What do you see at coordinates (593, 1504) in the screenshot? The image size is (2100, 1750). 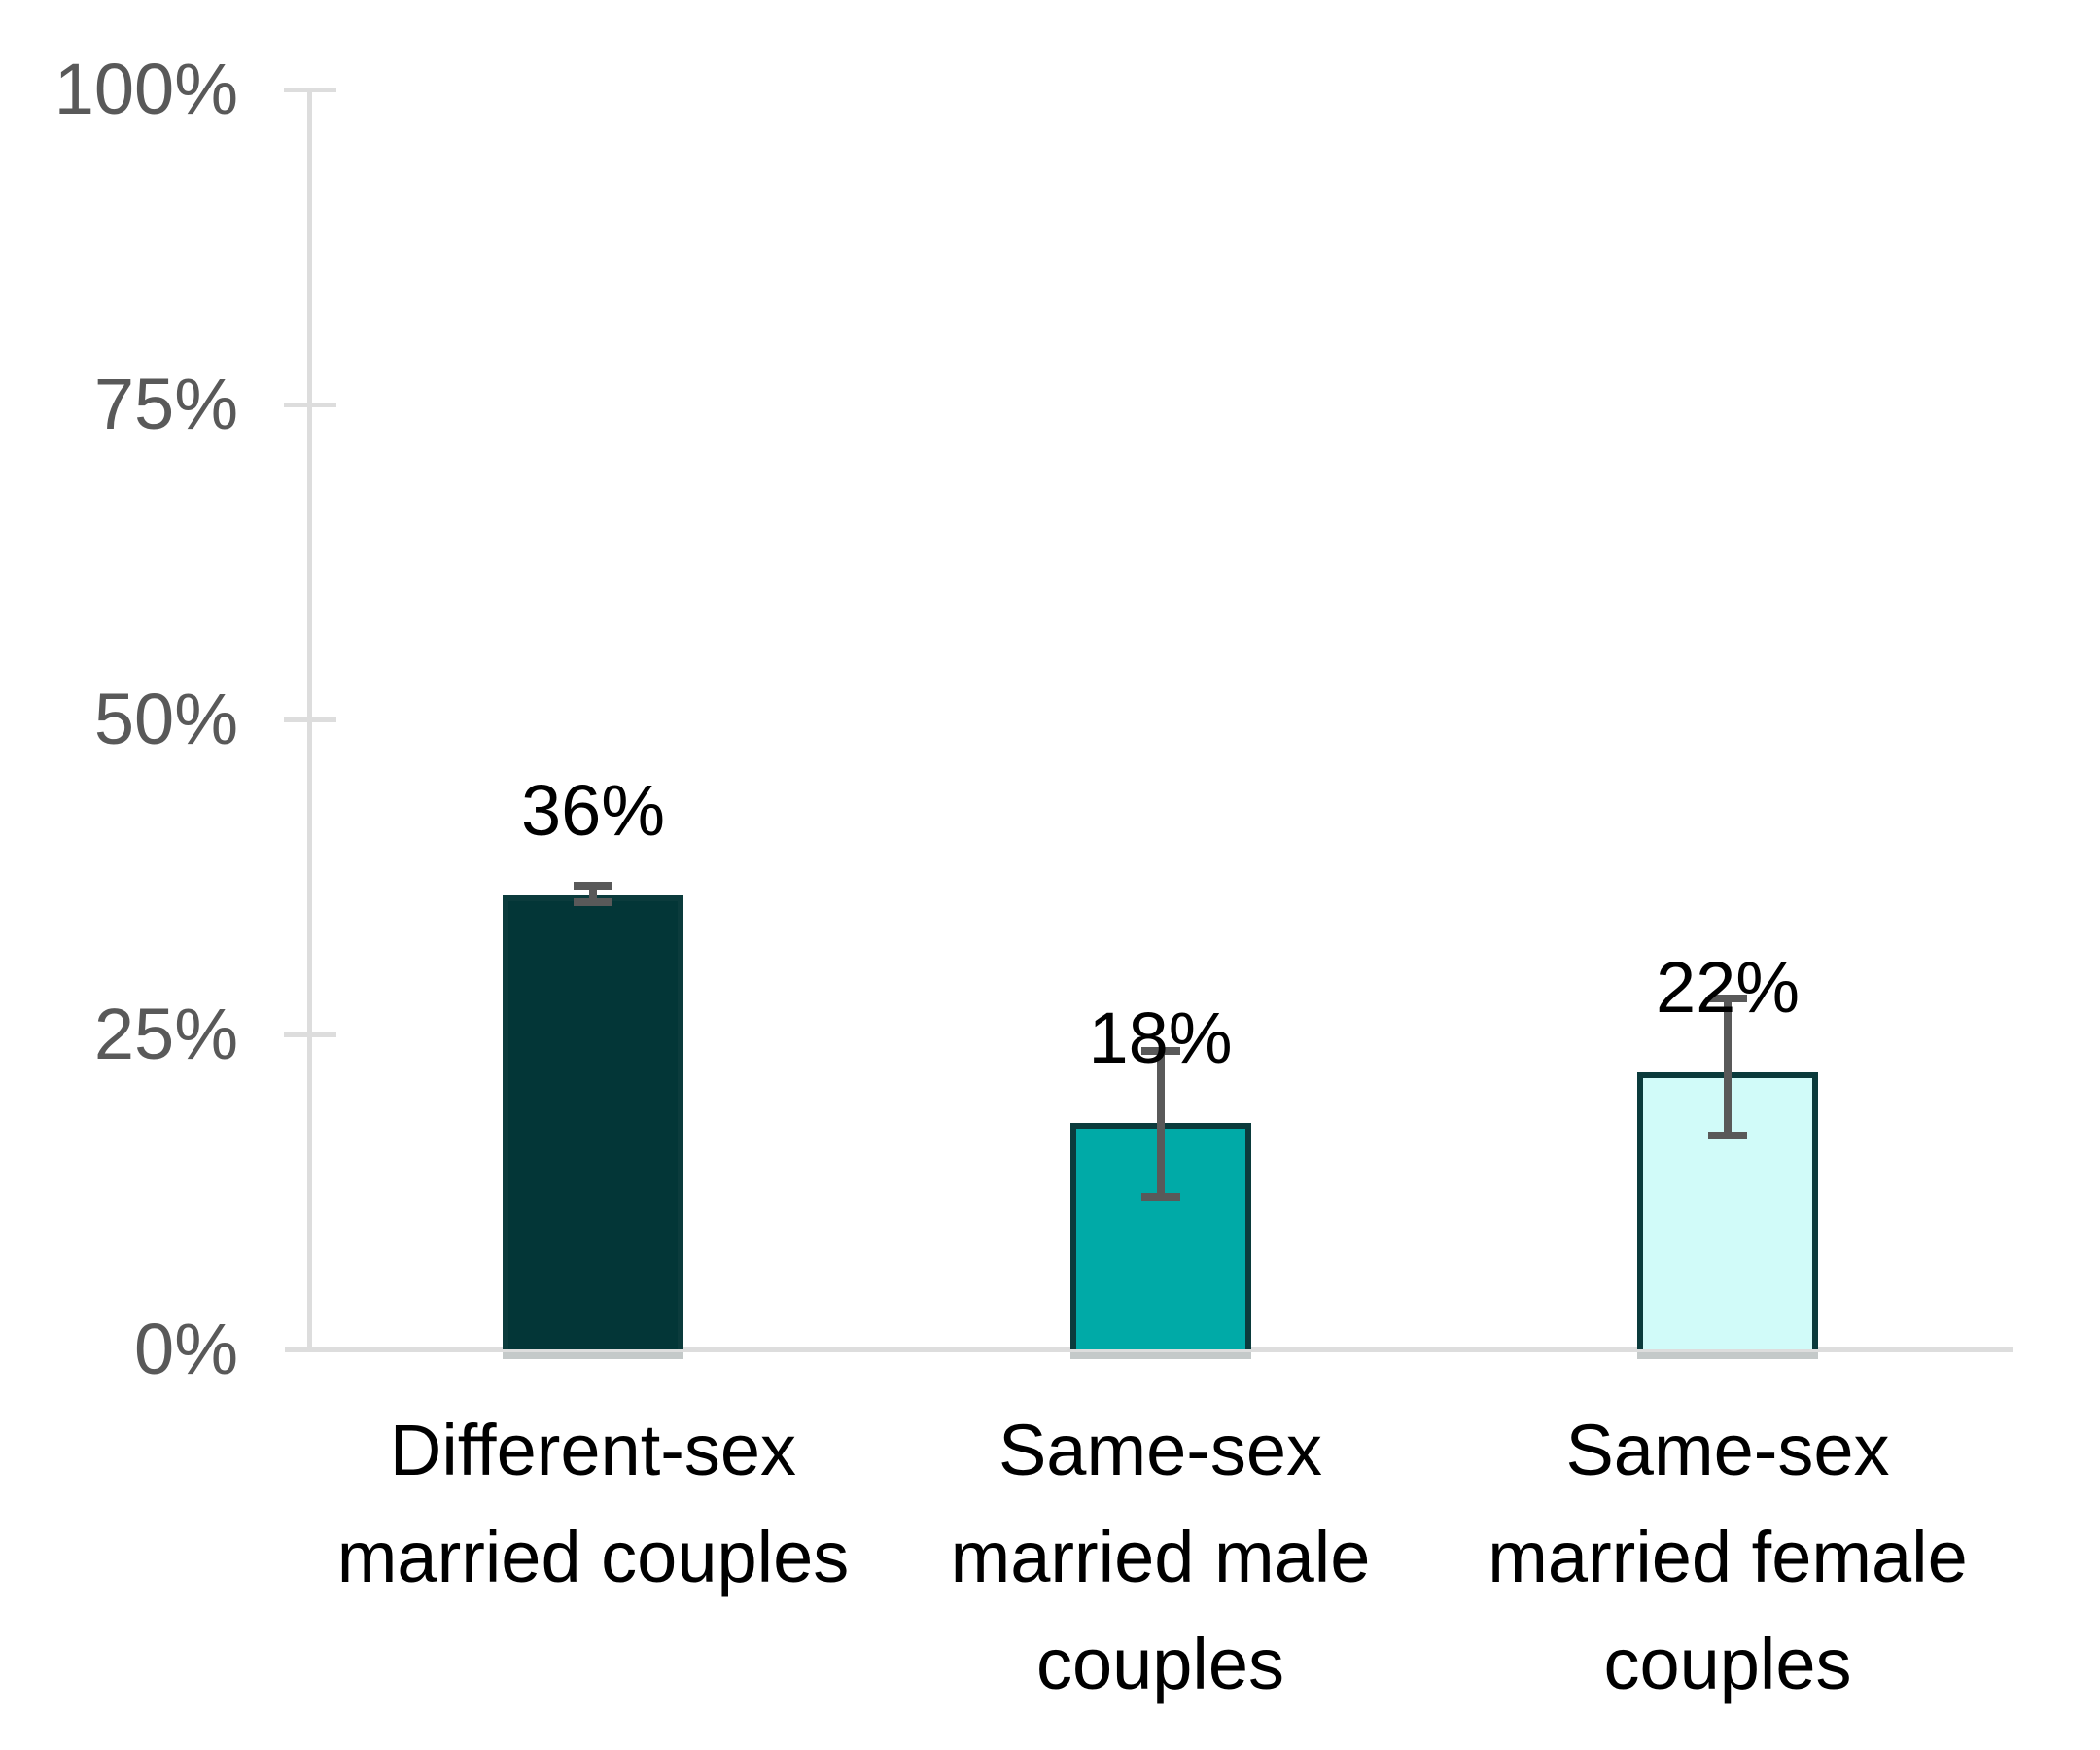 I see `category-label: Different-sex married couples` at bounding box center [593, 1504].